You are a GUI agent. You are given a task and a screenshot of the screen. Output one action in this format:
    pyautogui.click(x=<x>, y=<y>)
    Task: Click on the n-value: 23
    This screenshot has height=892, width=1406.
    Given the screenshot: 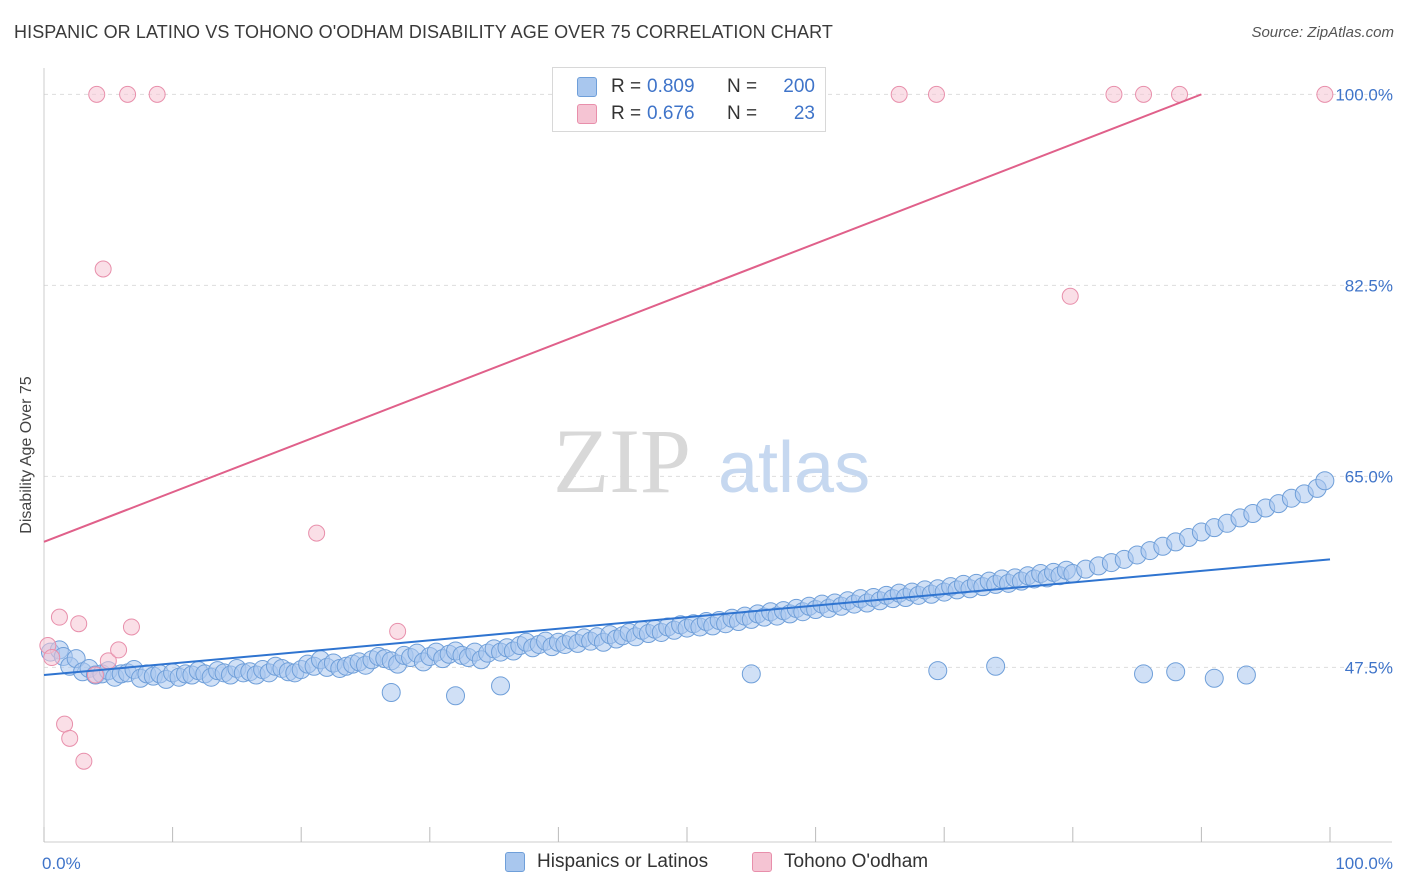 What is the action you would take?
    pyautogui.click(x=804, y=113)
    